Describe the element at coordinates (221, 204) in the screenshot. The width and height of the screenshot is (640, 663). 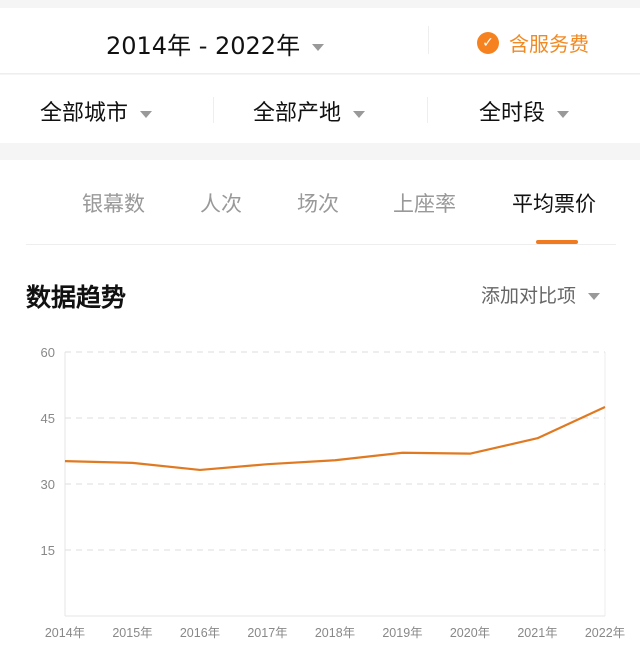
I see `tab-admissions: 人次` at that location.